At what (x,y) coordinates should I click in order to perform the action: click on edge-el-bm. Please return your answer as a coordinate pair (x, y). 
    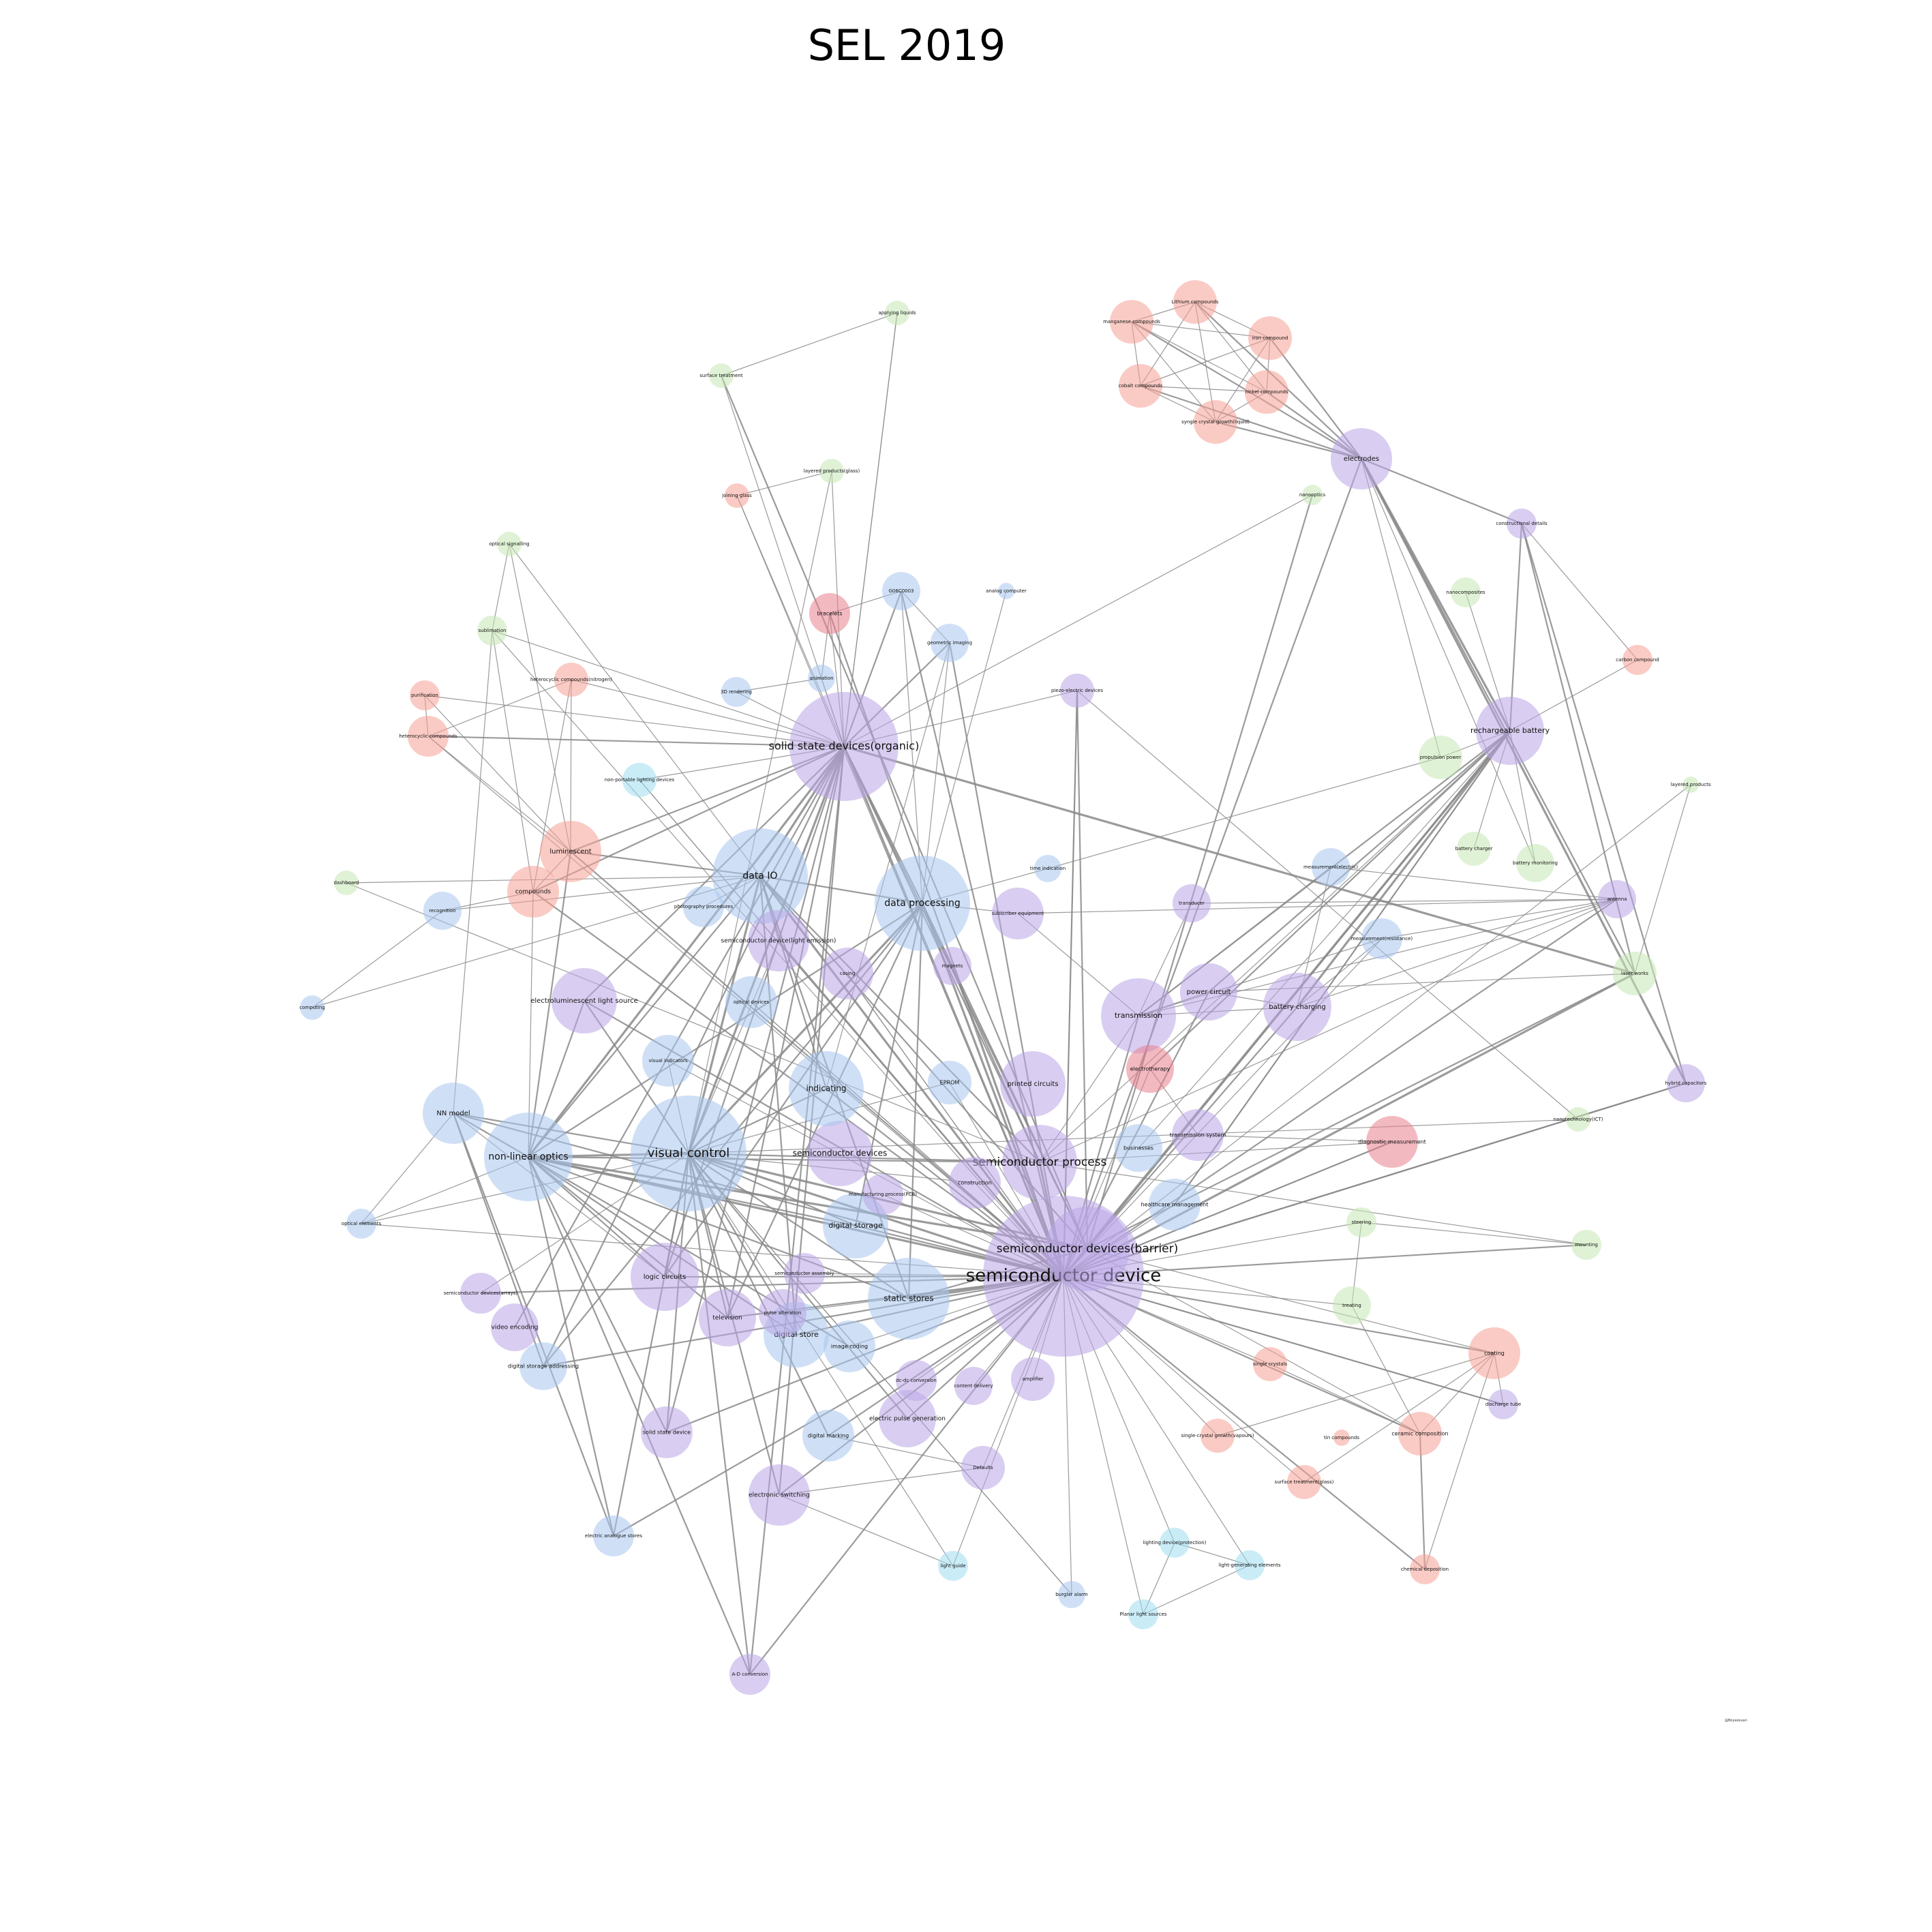
    Looking at the image, I should click on (1449, 661).